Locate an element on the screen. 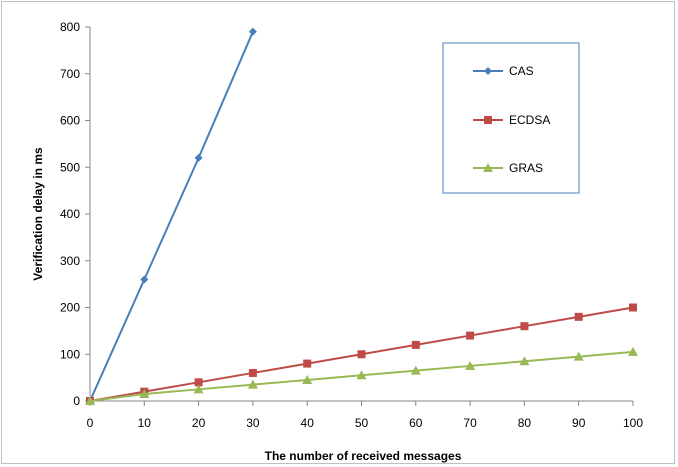  y-tick-label: 700 is located at coordinates (70, 74).